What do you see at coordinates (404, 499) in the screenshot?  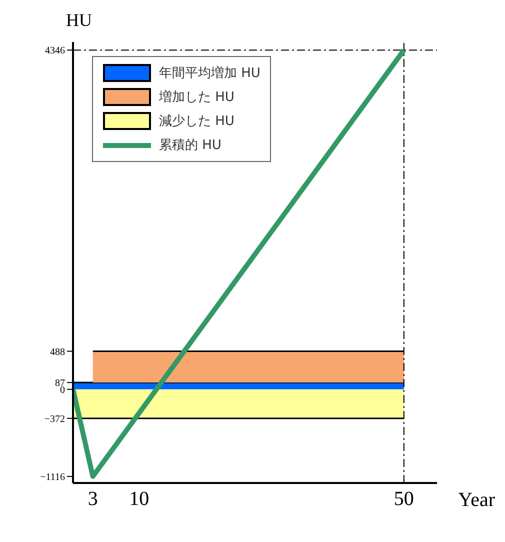 I see `x-tick-label: 50` at bounding box center [404, 499].